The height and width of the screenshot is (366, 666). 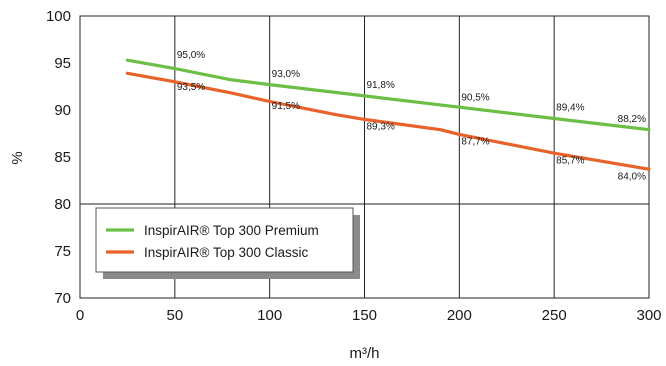 I want to click on y-tick-label: 95, so click(x=62, y=63).